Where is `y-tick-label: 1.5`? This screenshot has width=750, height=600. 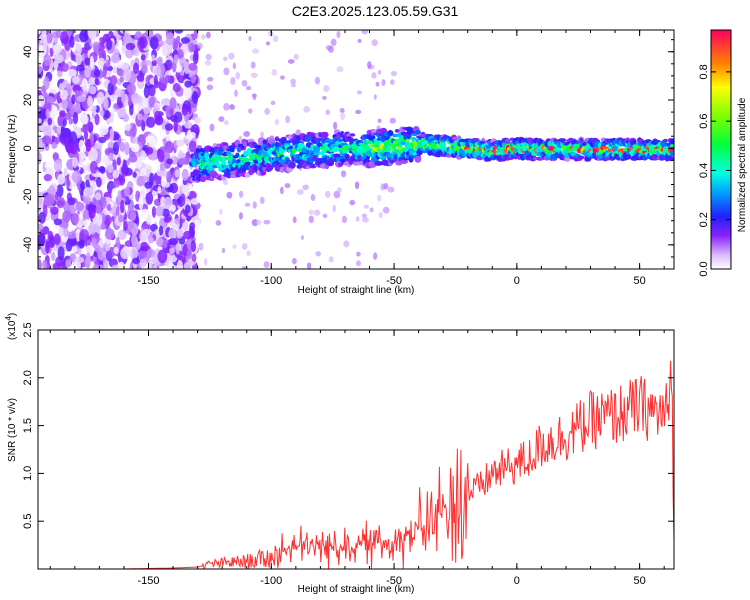
y-tick-label: 1.5 is located at coordinates (28, 425).